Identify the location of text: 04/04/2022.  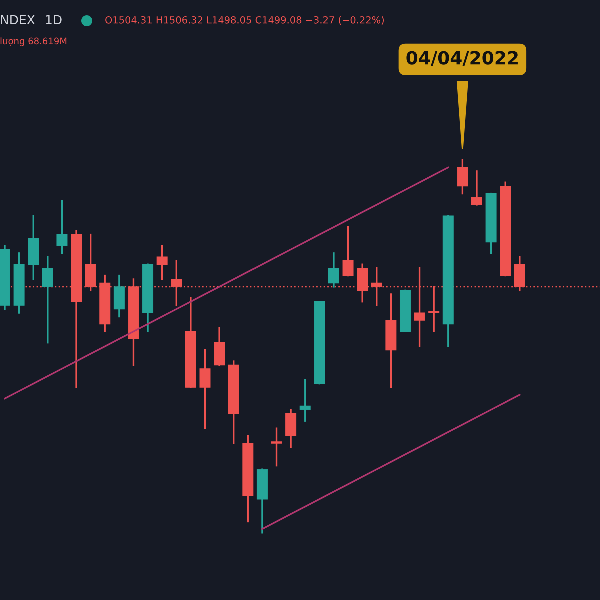
(462, 58).